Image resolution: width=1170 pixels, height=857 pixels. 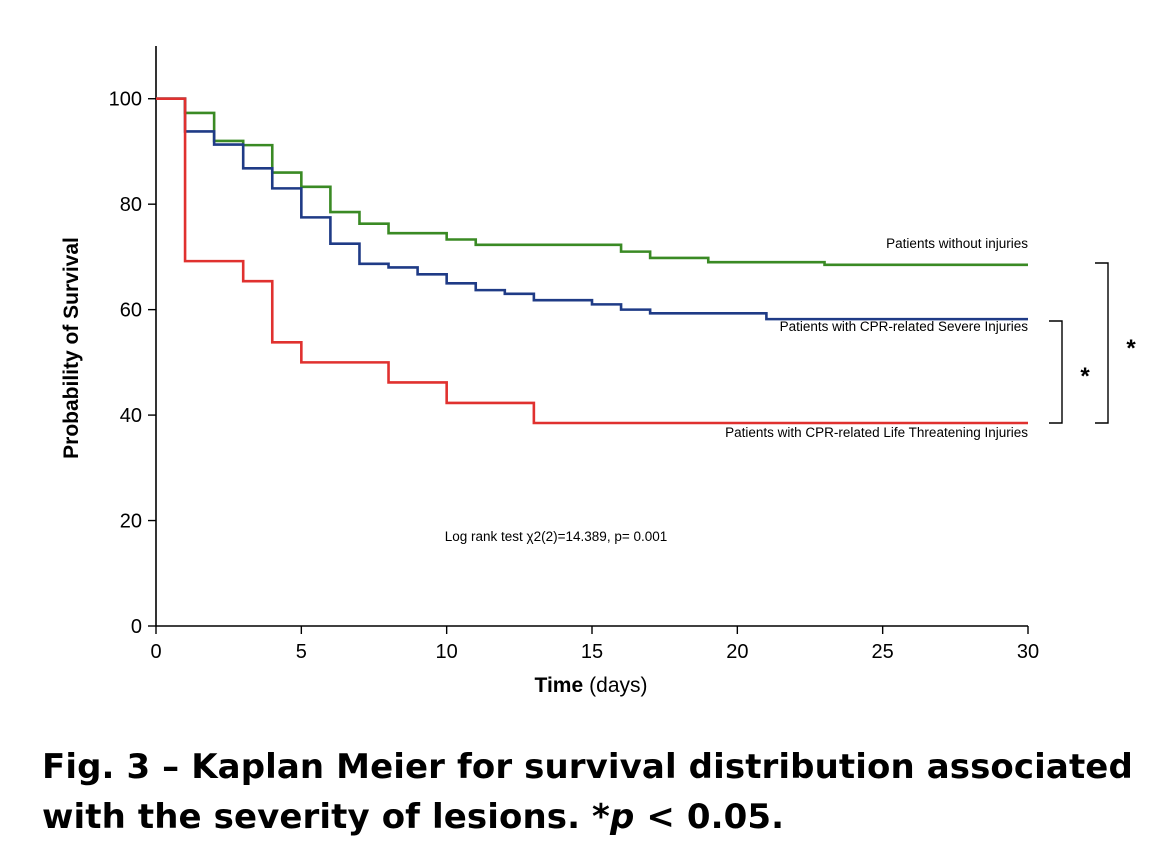 I want to click on inner-significance-star: *, so click(x=1085, y=376).